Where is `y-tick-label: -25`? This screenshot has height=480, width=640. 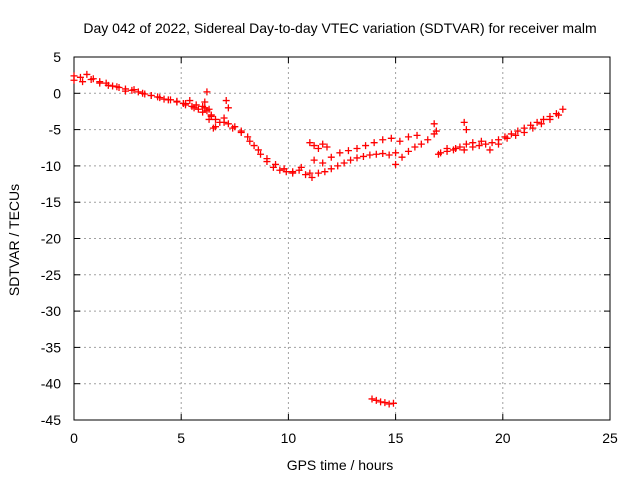
y-tick-label: -25 is located at coordinates (51, 275).